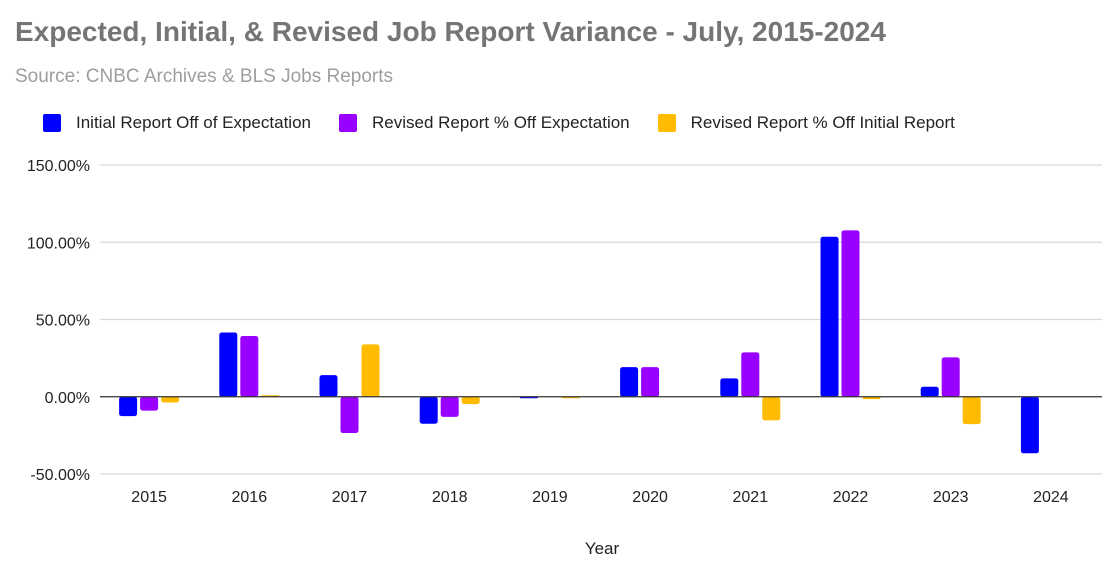  I want to click on x-tick-label: 2024, so click(1051, 497).